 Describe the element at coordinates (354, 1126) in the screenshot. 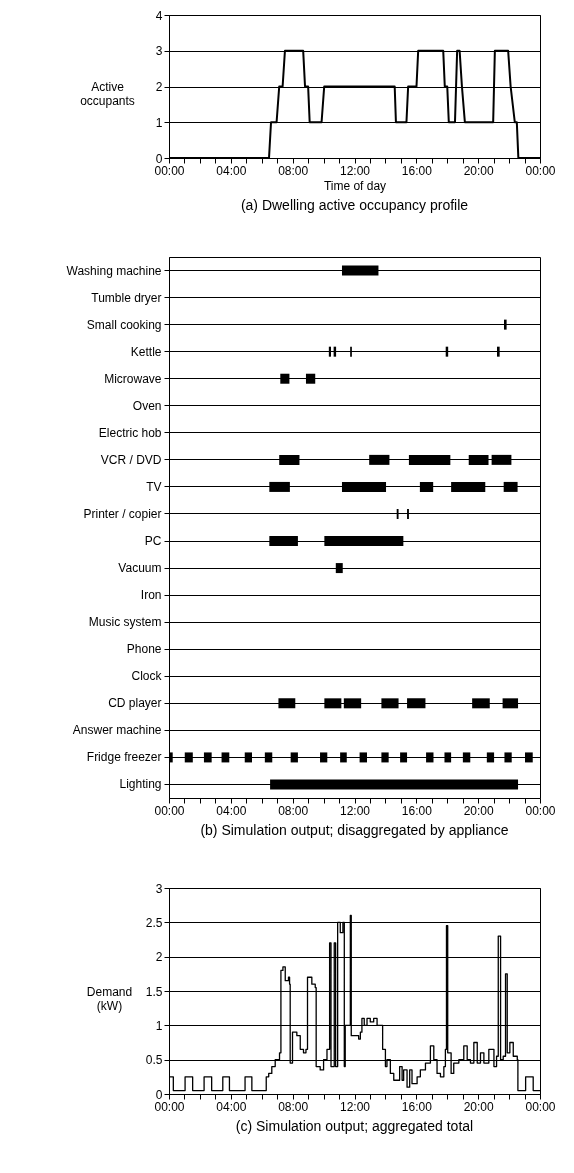

I see `text: (c) Simulation output; aggregated total` at that location.